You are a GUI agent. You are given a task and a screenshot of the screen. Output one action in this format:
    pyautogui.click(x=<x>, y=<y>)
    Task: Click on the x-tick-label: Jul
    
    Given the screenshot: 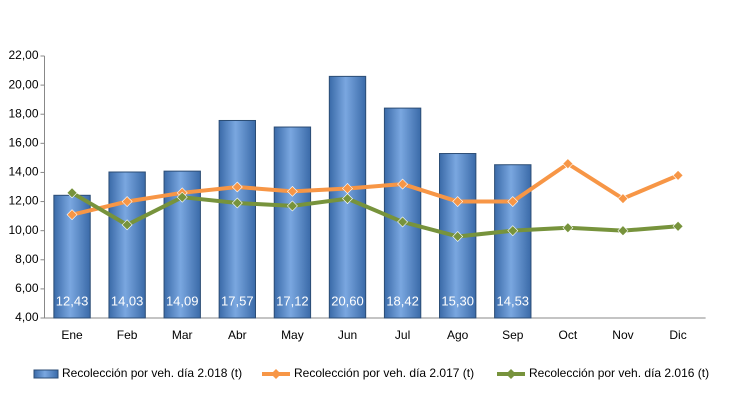 What is the action you would take?
    pyautogui.click(x=402, y=335)
    